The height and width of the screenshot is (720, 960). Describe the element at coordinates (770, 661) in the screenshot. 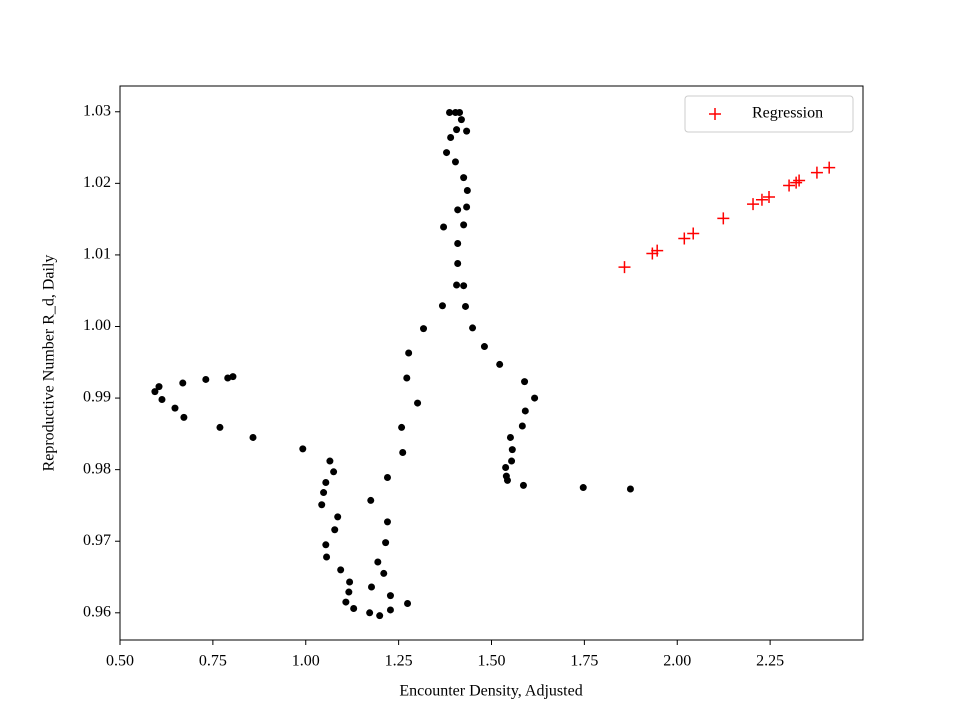

I see `x-tick-label: 2.25` at that location.